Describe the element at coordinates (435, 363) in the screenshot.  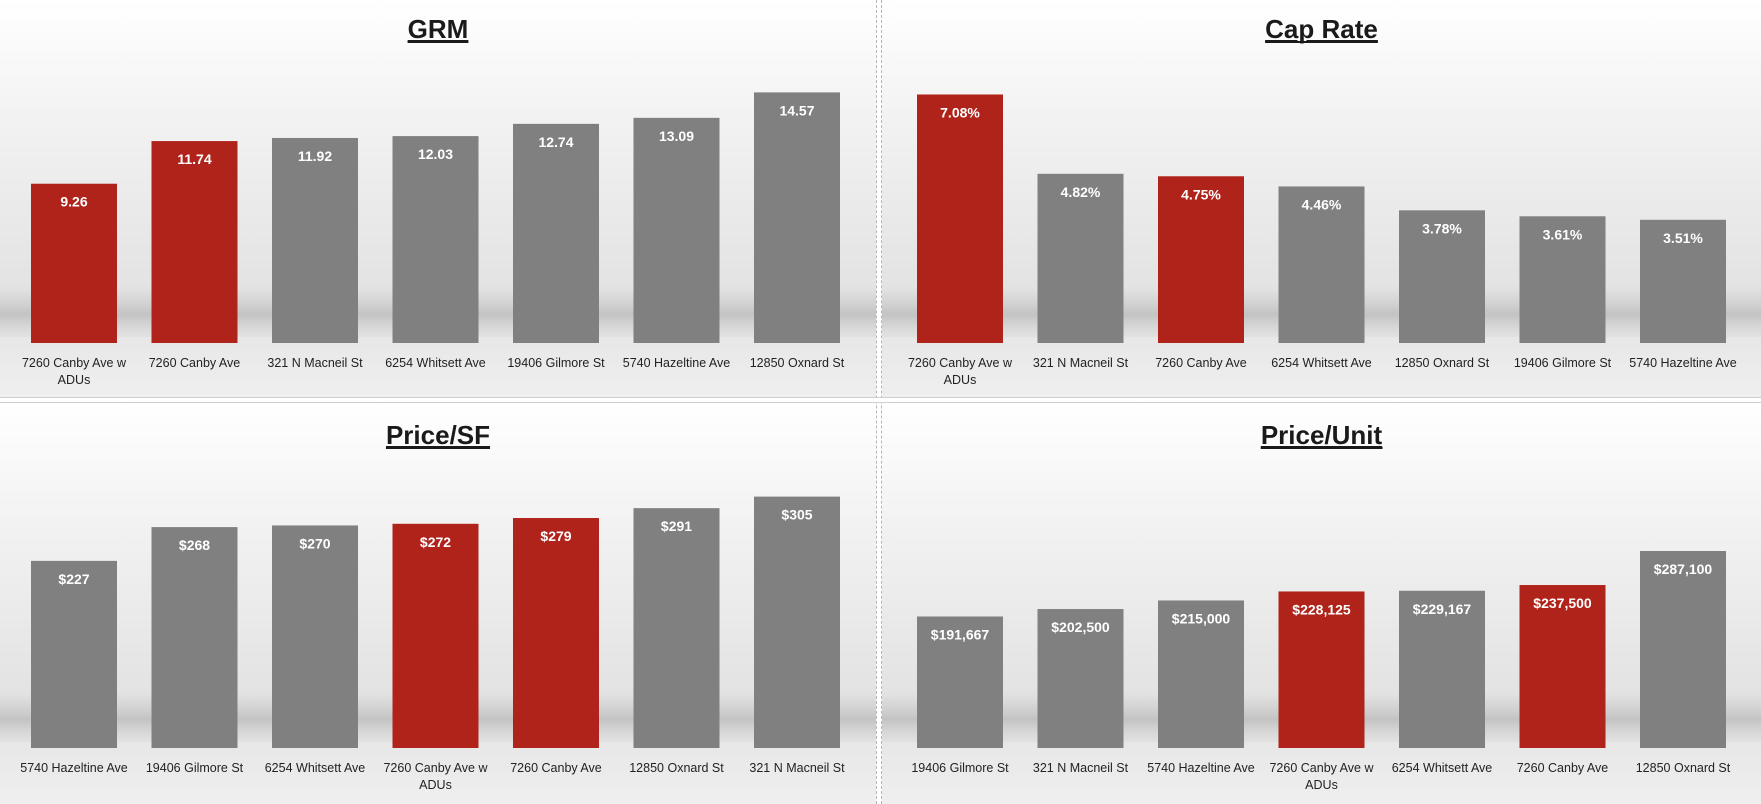
I see `grm-category-label: 6254 Whitsett Ave` at that location.